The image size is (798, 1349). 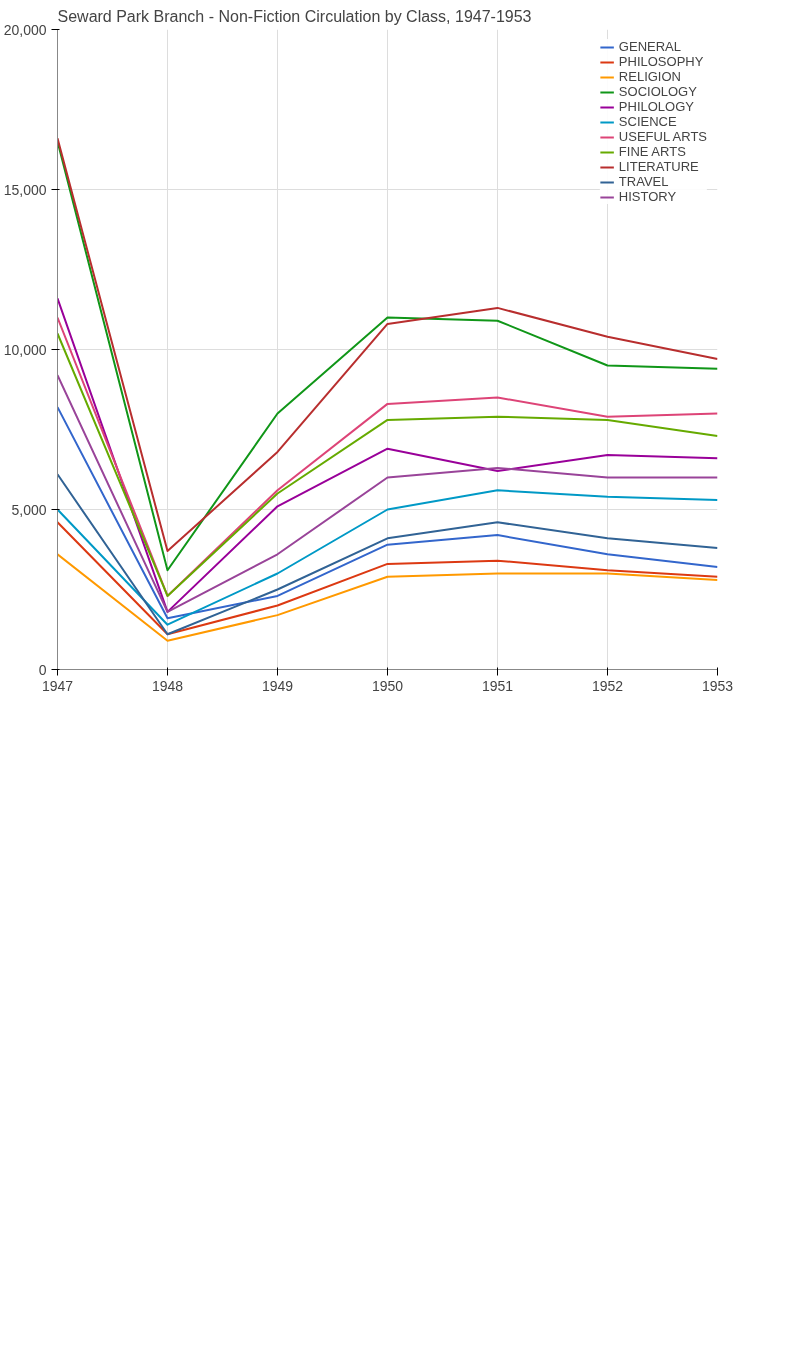 What do you see at coordinates (657, 91) in the screenshot?
I see `legend-label: SOCIOLOGY` at bounding box center [657, 91].